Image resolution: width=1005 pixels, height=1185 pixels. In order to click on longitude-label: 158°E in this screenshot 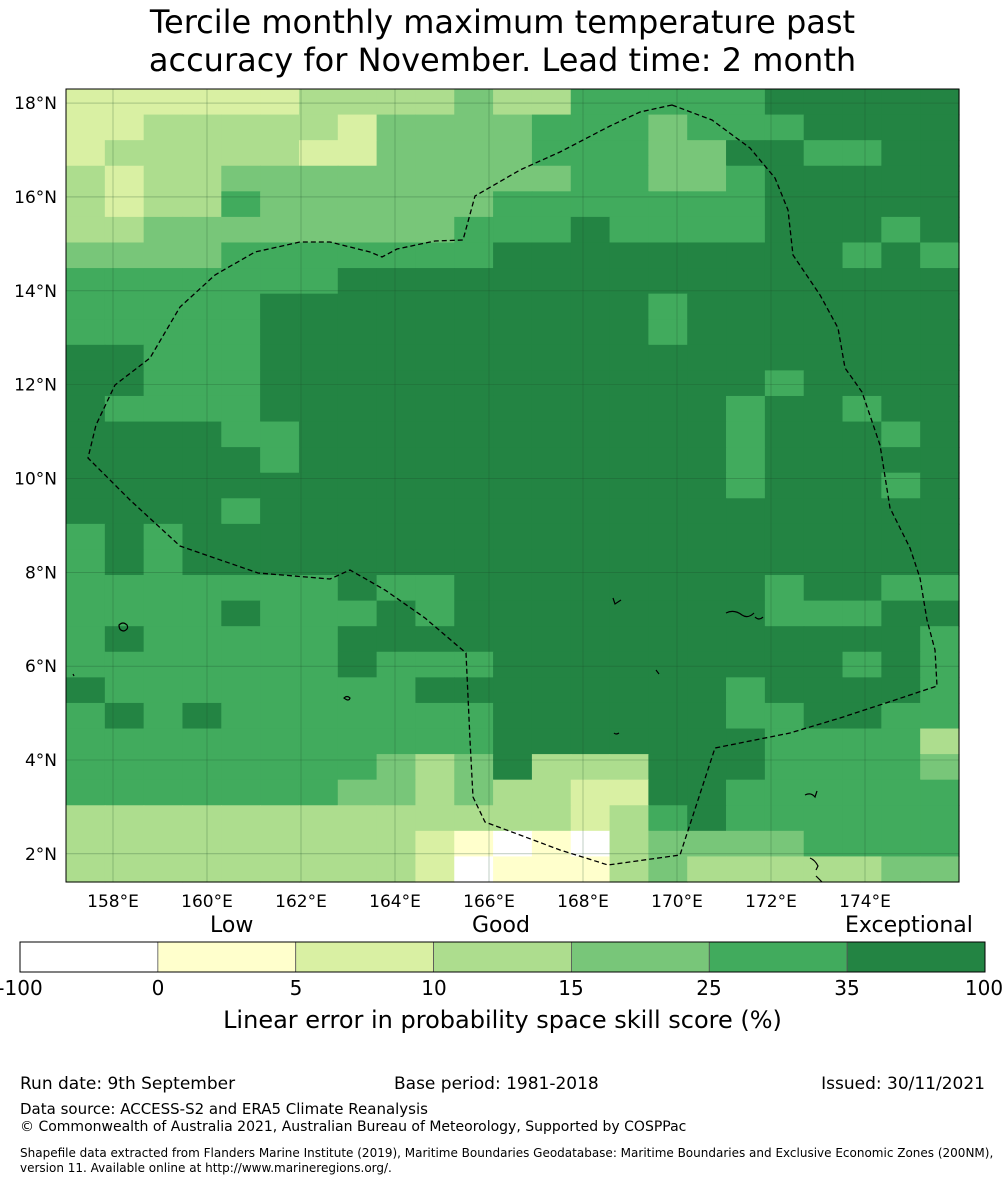, I will do `click(113, 902)`.